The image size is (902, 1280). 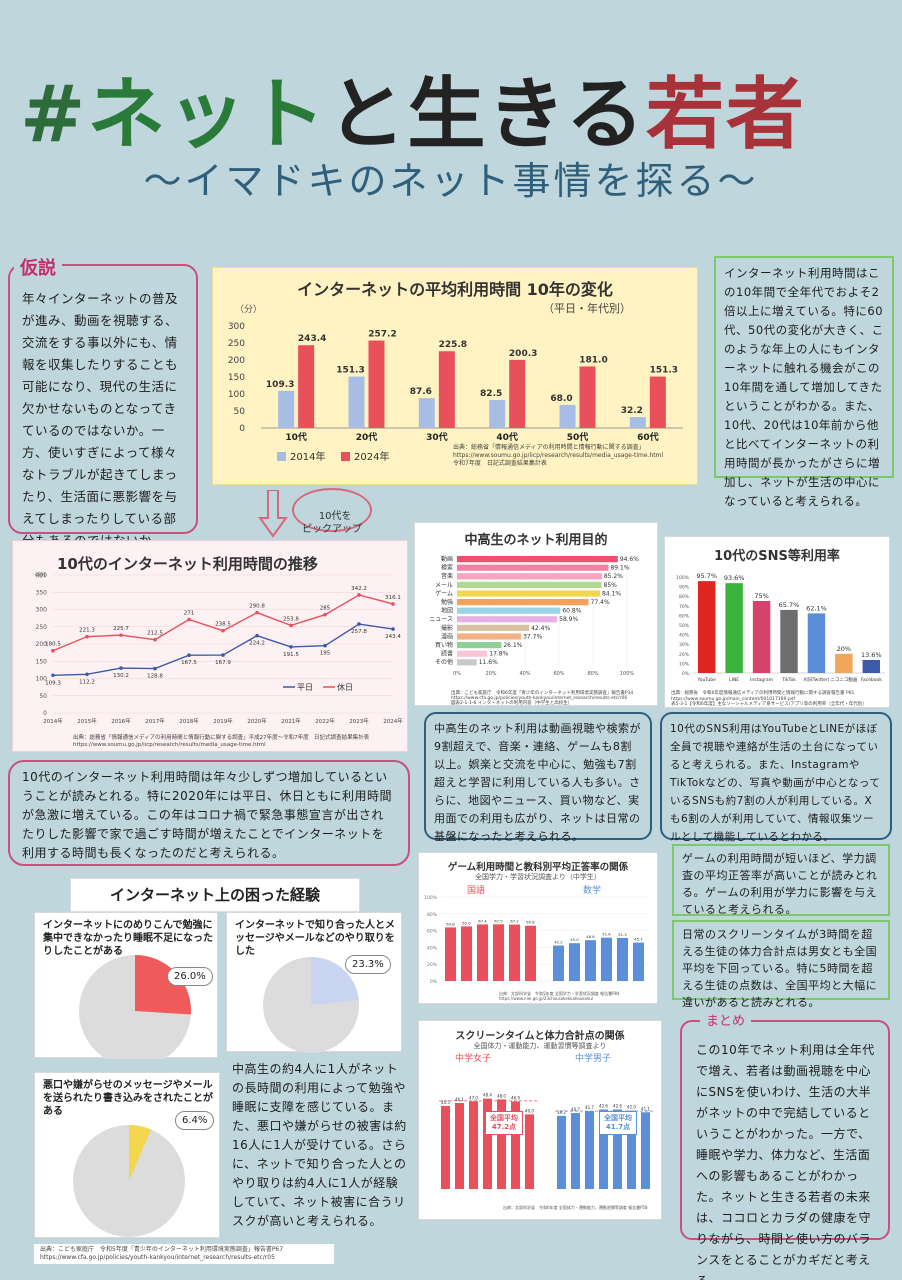 I want to click on chart5-data-label: 48.6, so click(x=590, y=936).